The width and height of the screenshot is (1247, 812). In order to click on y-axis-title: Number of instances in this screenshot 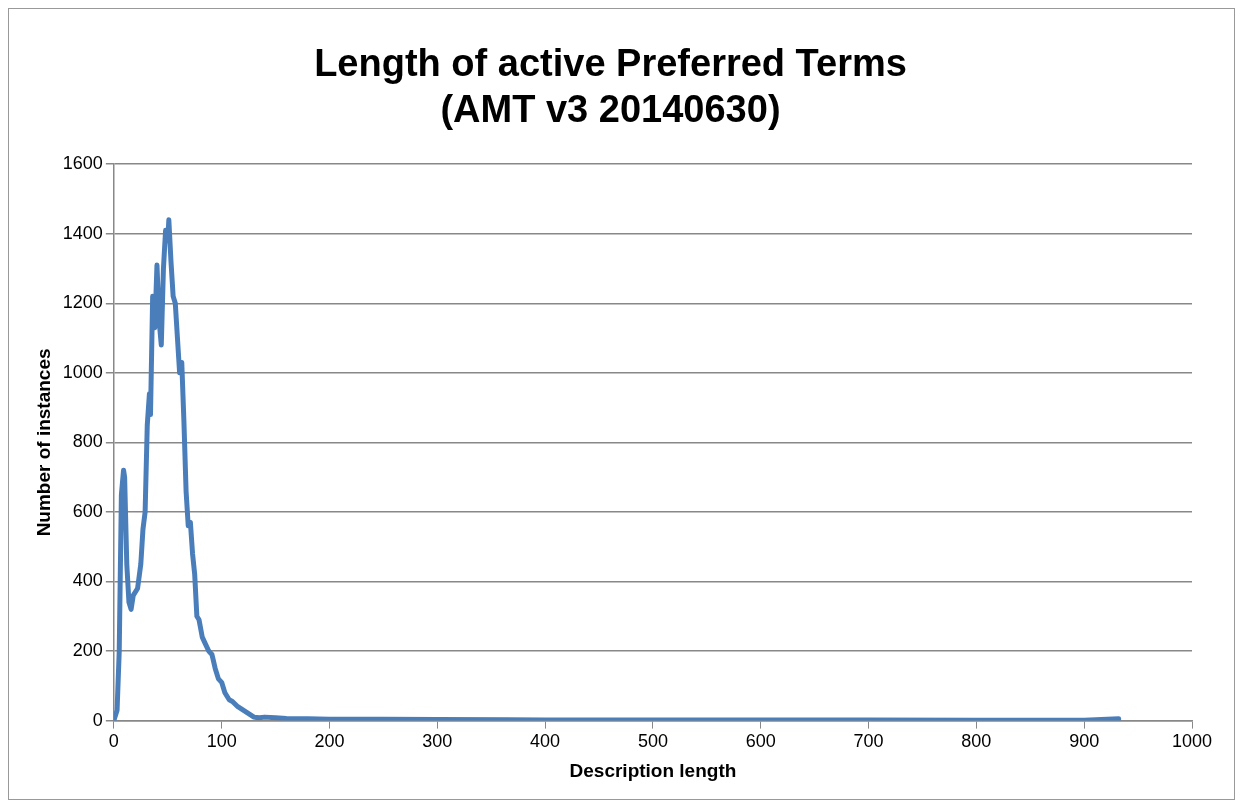, I will do `click(43, 442)`.